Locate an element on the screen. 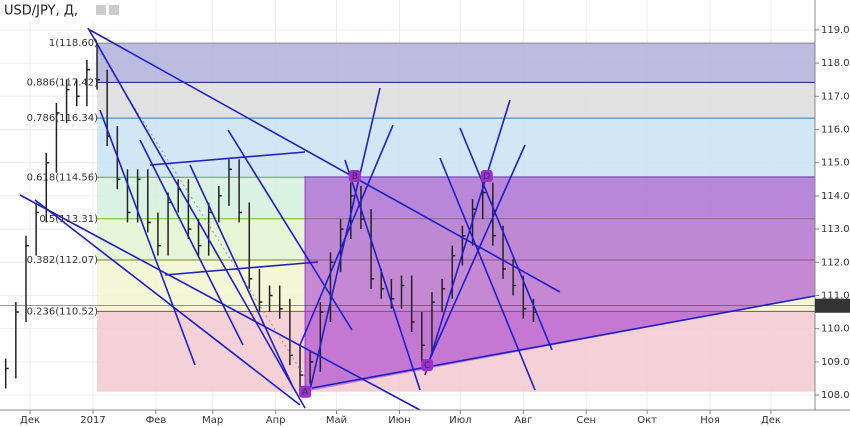 The width and height of the screenshot is (850, 427). x-tick-label: Фев is located at coordinates (156, 420).